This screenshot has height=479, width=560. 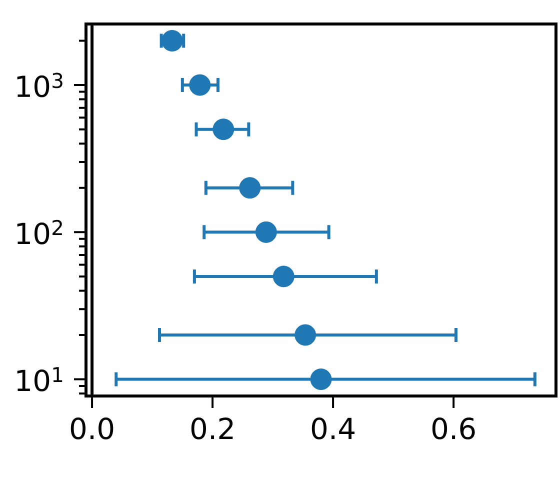 What do you see at coordinates (333, 429) in the screenshot?
I see `x-tick-label: 0.4` at bounding box center [333, 429].